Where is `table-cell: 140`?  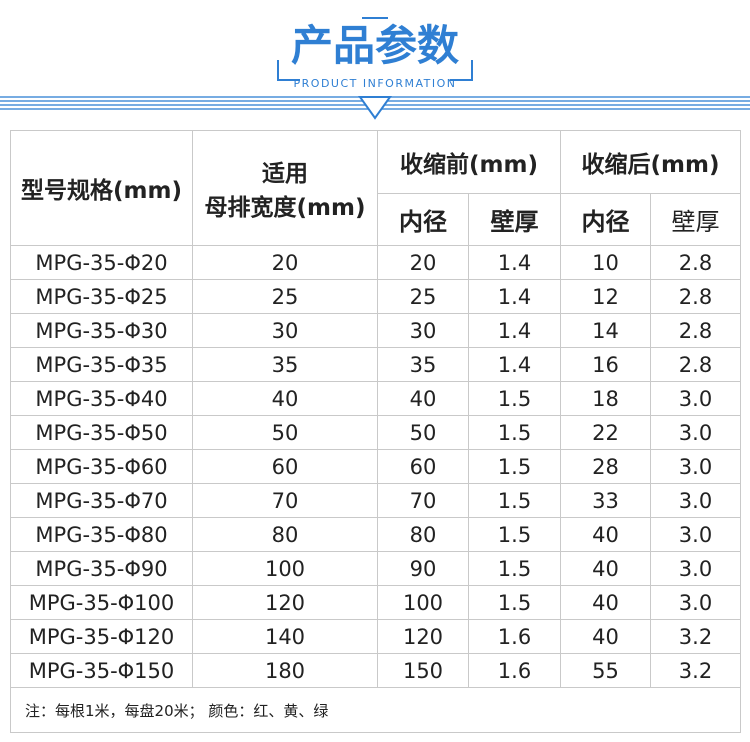
table-cell: 140 is located at coordinates (285, 636).